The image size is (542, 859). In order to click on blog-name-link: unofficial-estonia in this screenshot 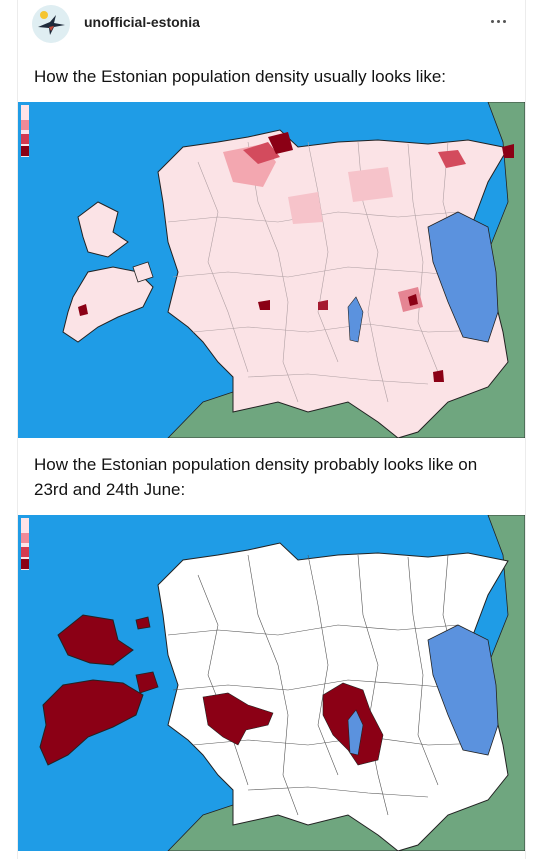, I will do `click(142, 22)`.